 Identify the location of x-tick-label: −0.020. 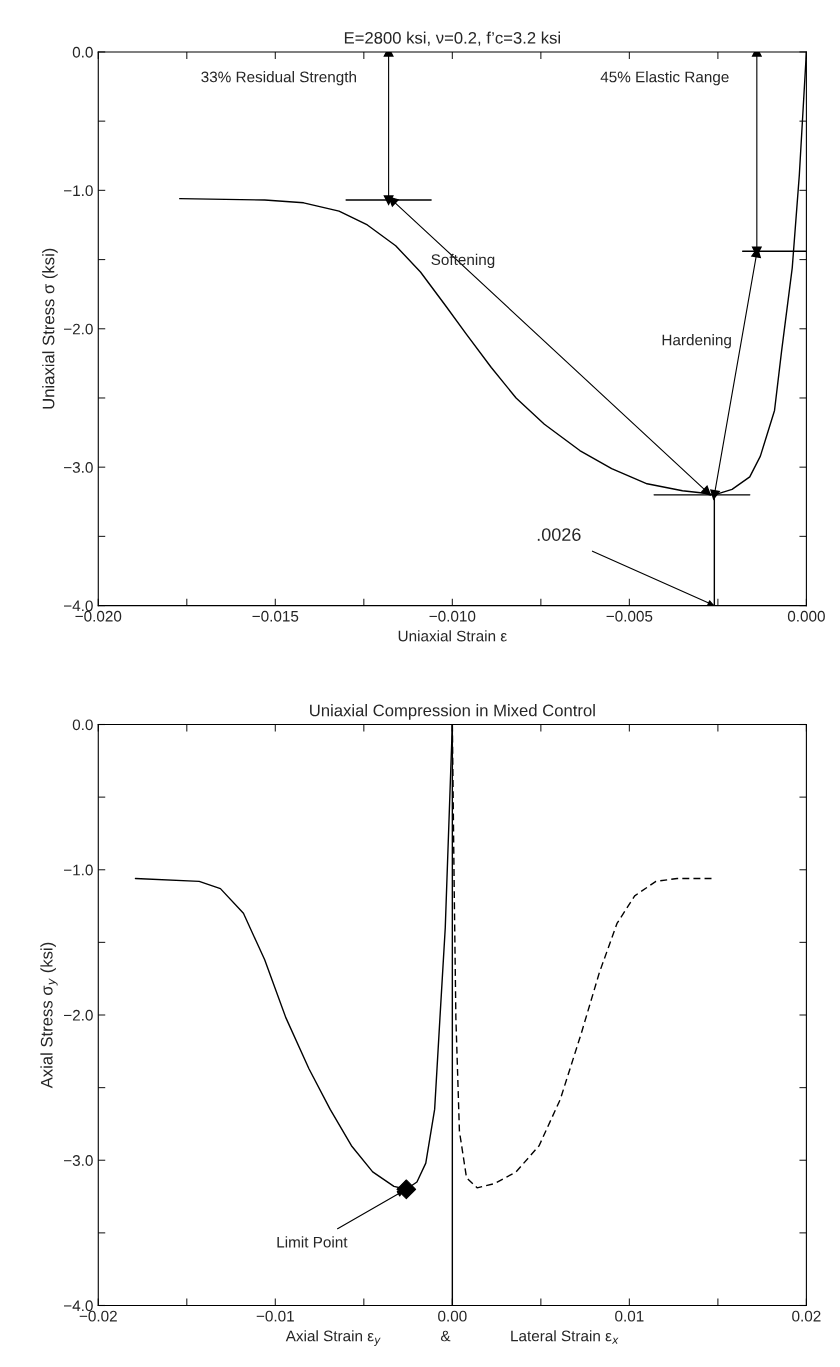
(98, 616).